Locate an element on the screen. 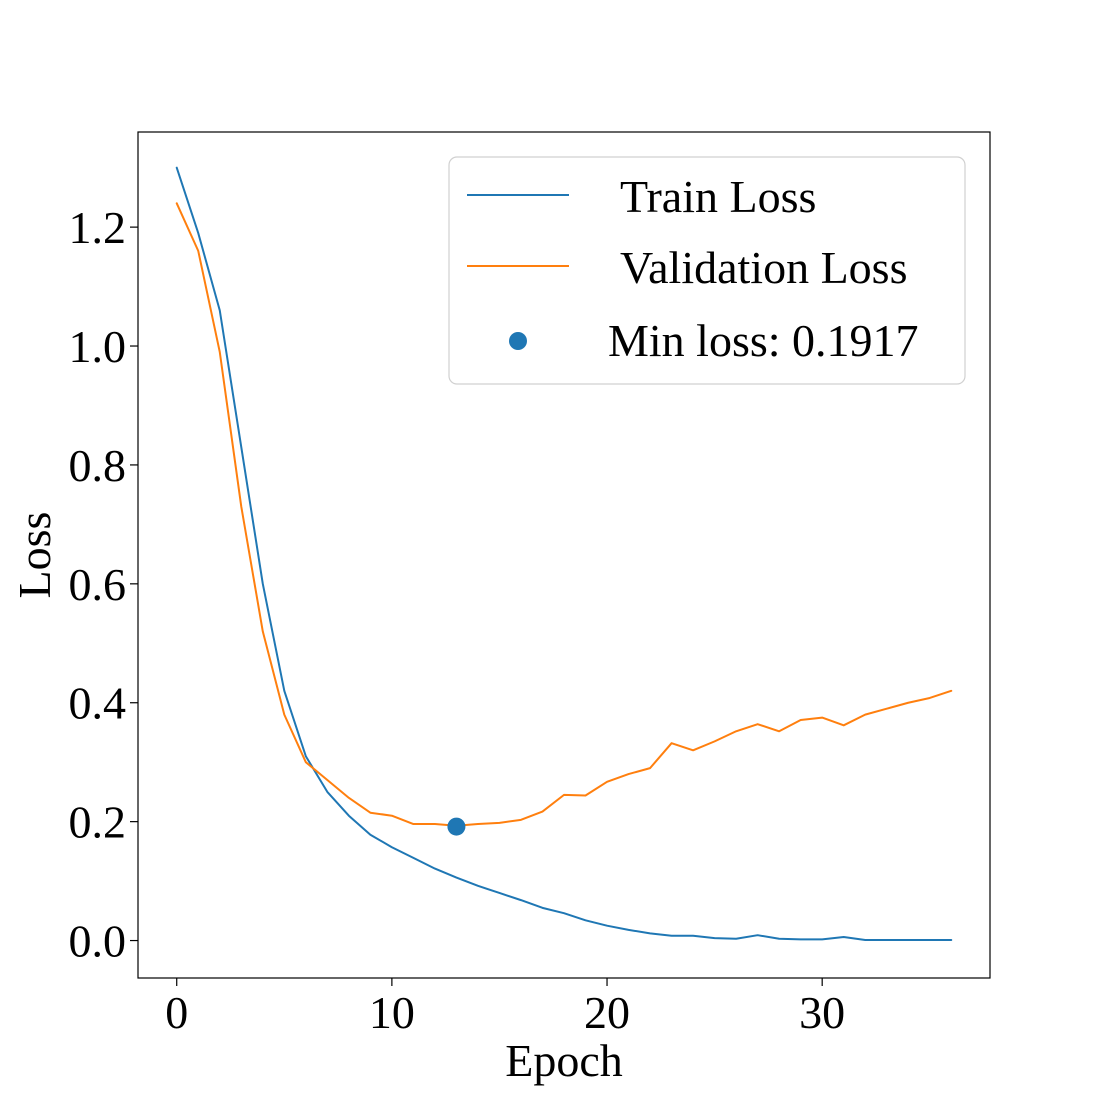  y-axis-label: Loss is located at coordinates (34, 555).